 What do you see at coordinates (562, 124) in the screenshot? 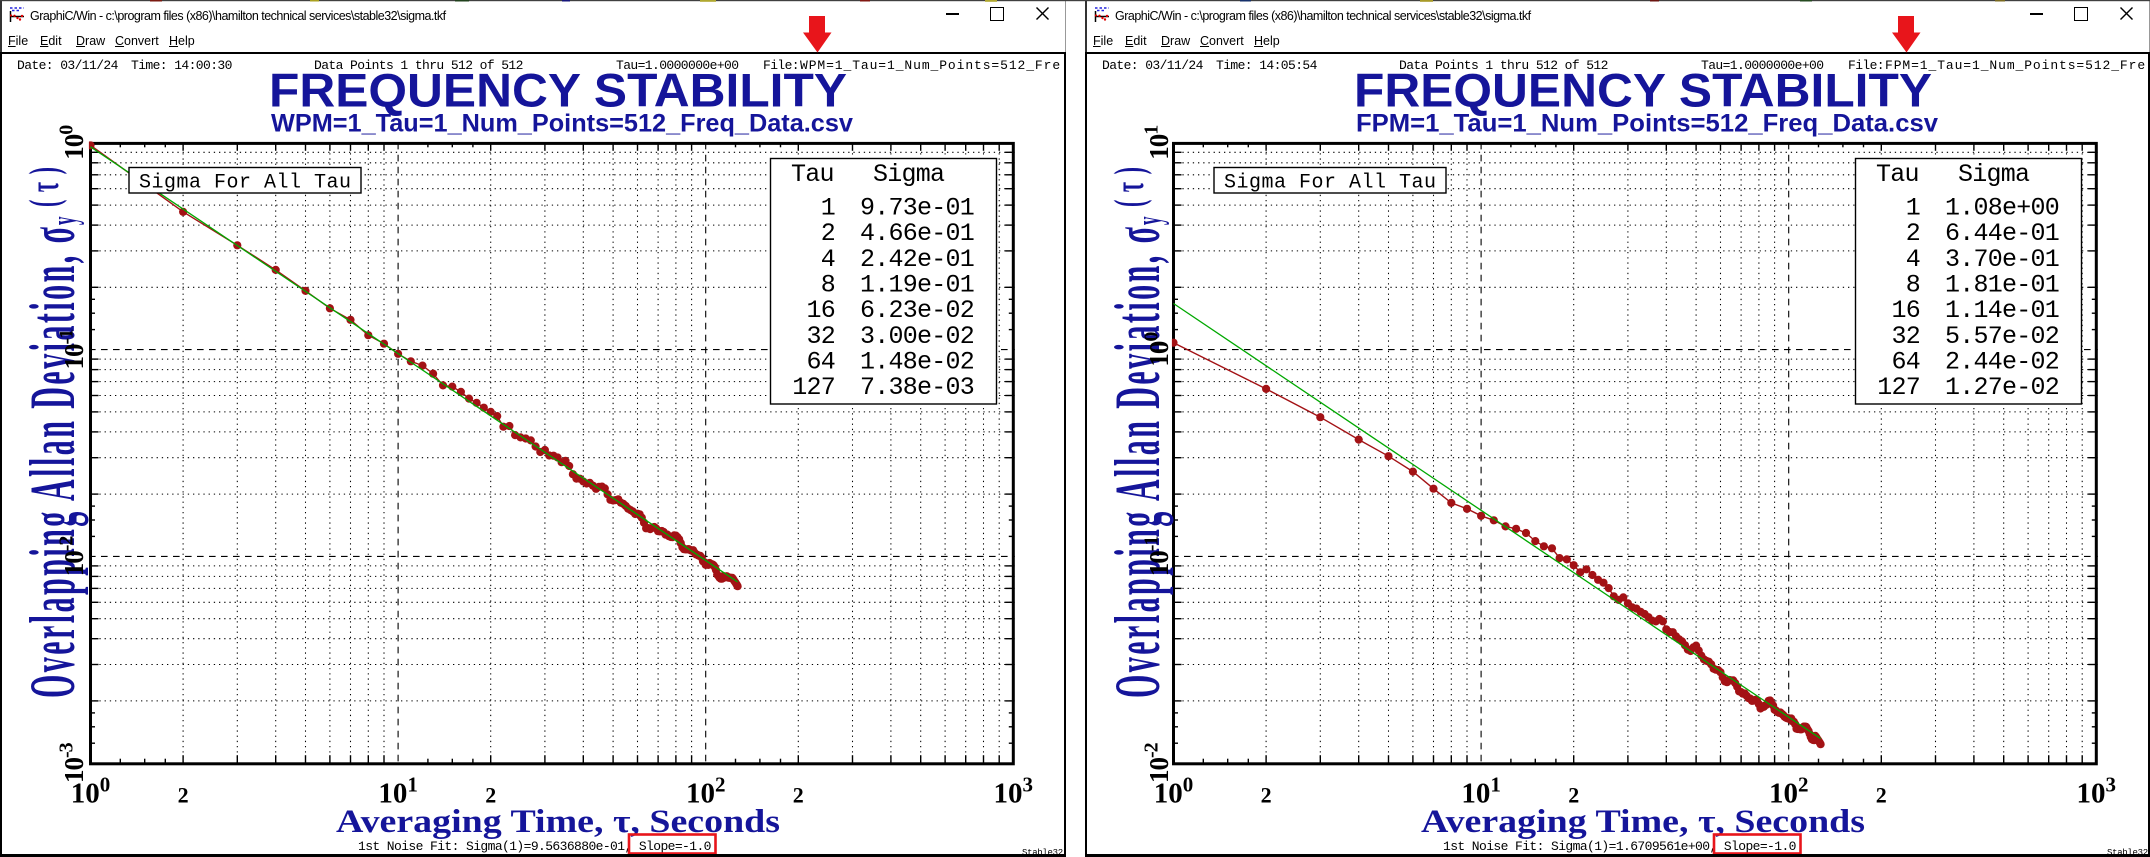
I see `svg-text:WPM=1_Tau=1_Num_Points=512_Fre: WPM=1_Tau=1_Num_Points=512_Freq_Data.csv` at bounding box center [562, 124].